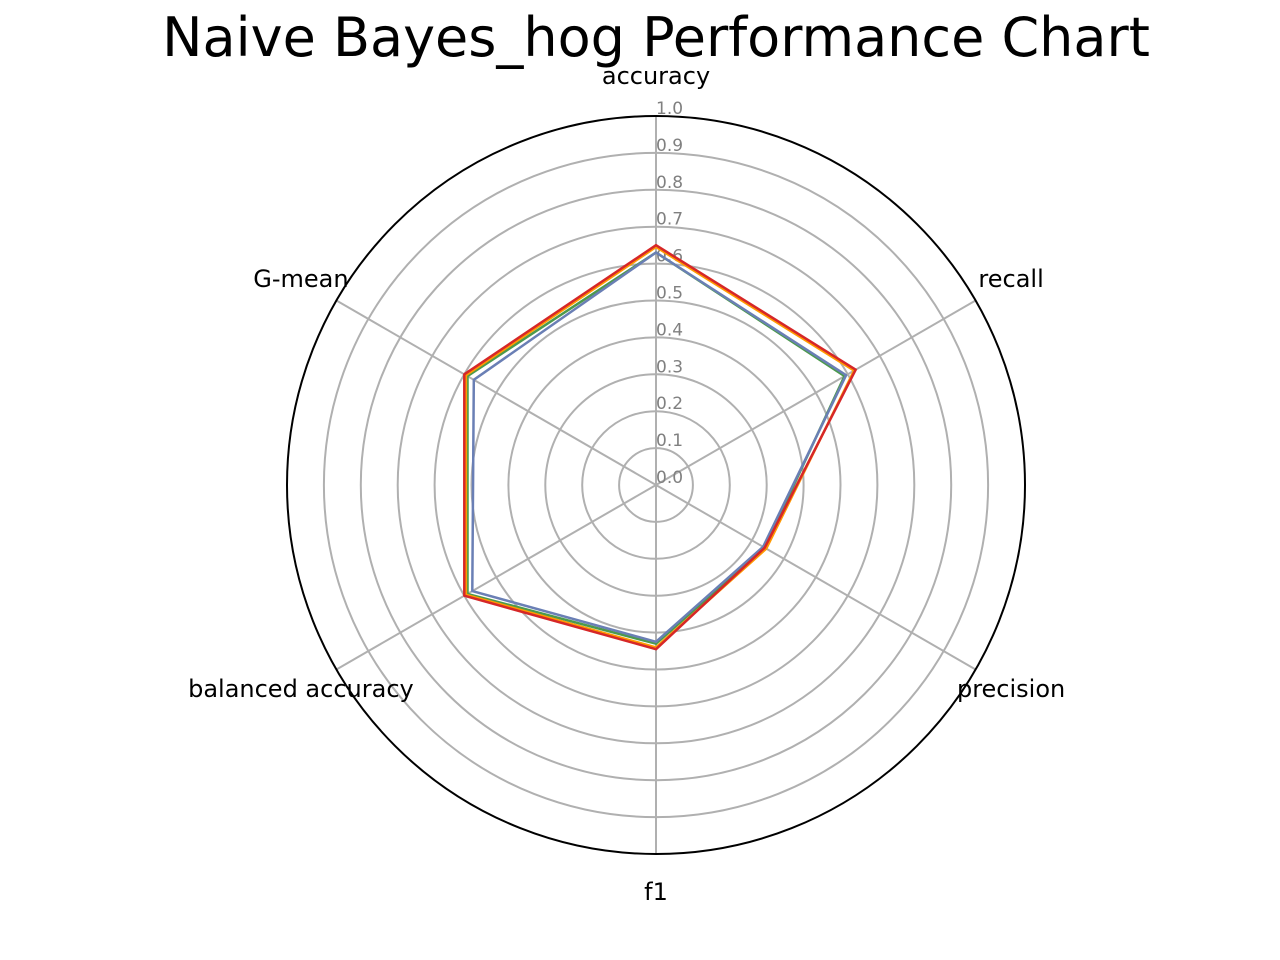  Describe the element at coordinates (669, 183) in the screenshot. I see `r-tick-label: 0.8` at that location.